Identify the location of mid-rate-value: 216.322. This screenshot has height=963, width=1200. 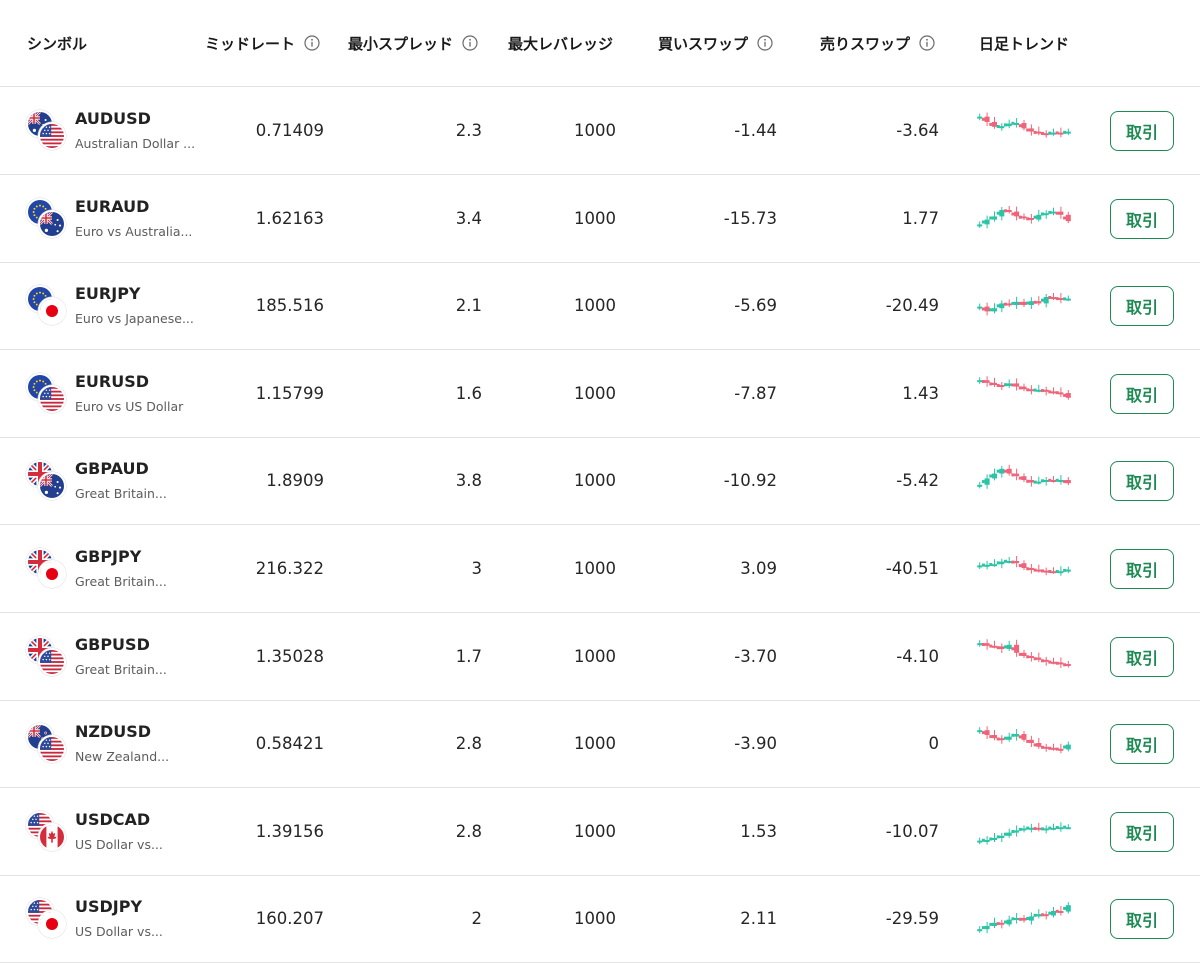
(289, 568).